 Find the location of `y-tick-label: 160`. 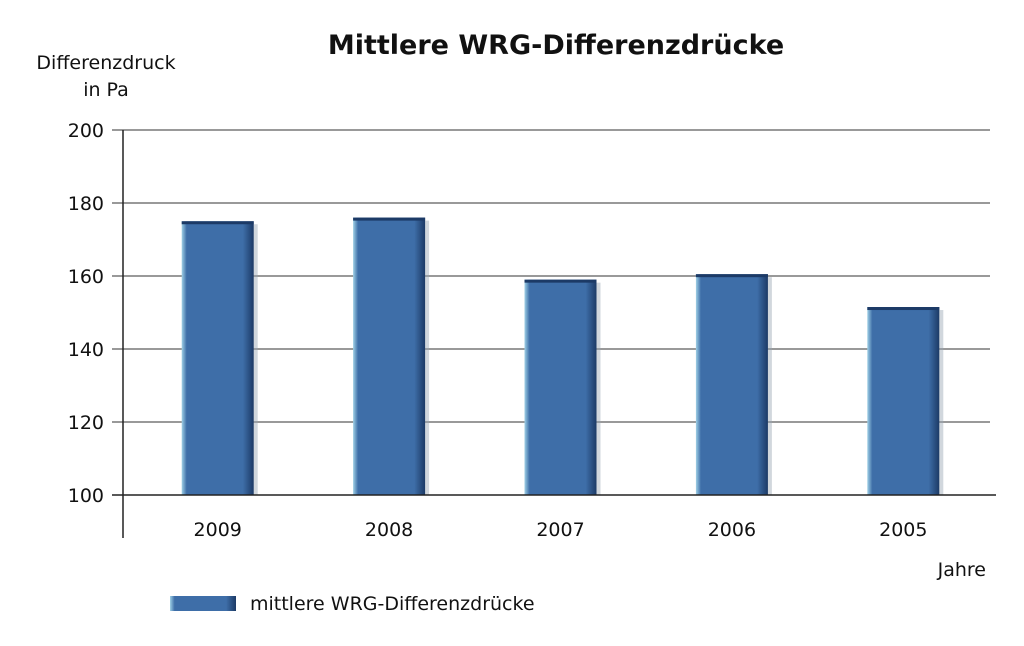

y-tick-label: 160 is located at coordinates (86, 277).